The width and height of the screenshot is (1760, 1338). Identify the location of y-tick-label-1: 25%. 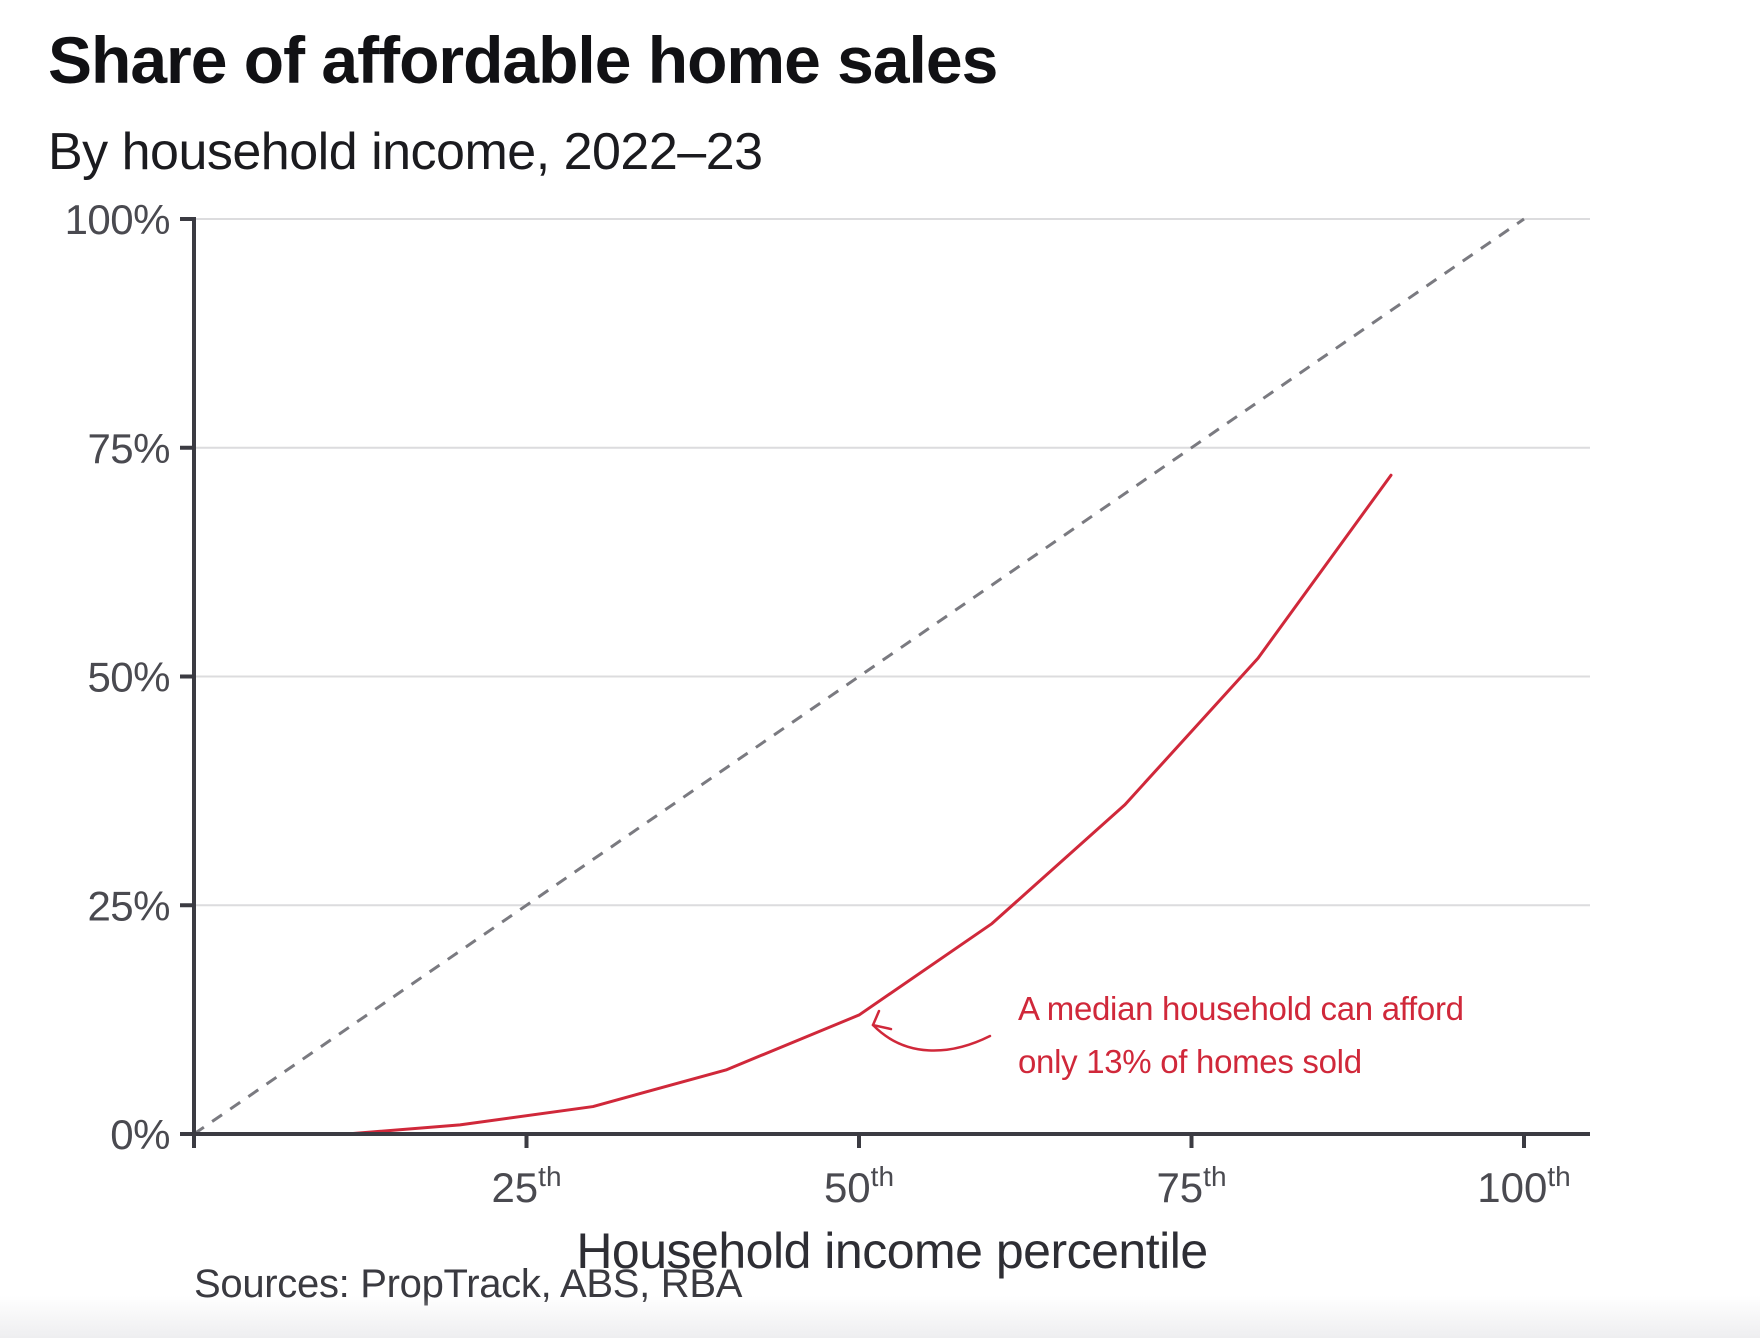
(128, 905).